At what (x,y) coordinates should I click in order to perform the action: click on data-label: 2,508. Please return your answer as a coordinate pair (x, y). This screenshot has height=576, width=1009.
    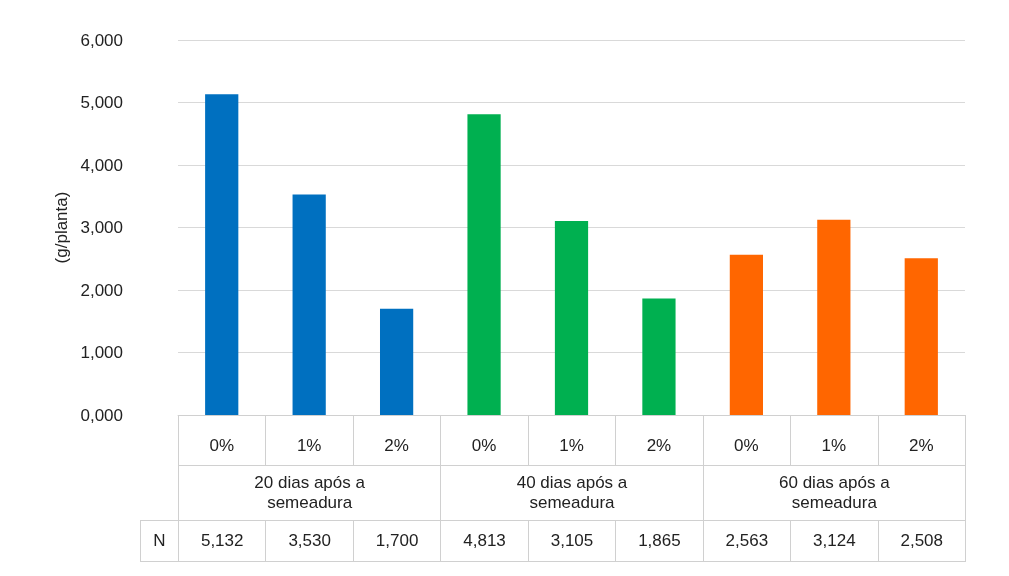
    Looking at the image, I should click on (921, 541).